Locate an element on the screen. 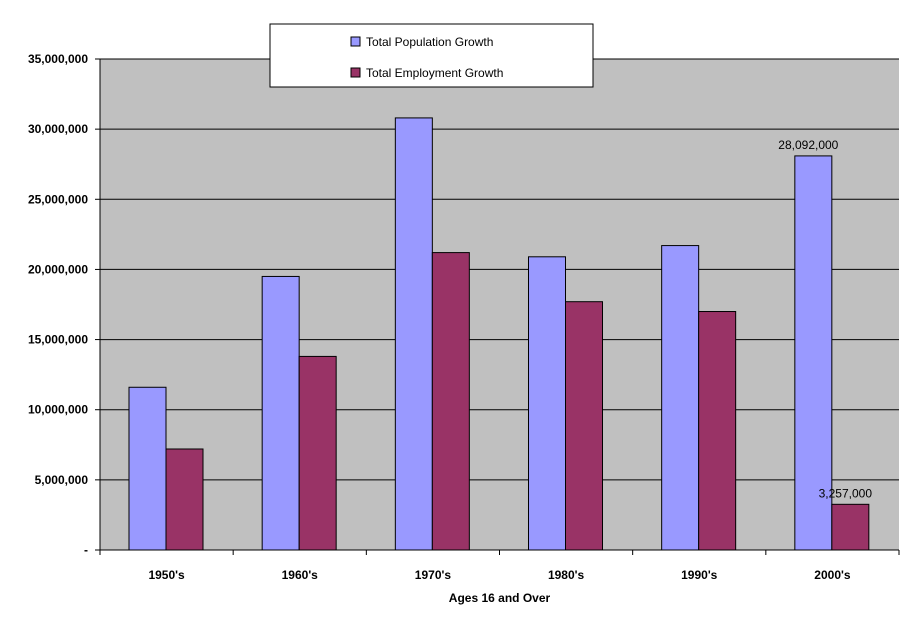  legend-label: Total Employment Growth is located at coordinates (434, 73).